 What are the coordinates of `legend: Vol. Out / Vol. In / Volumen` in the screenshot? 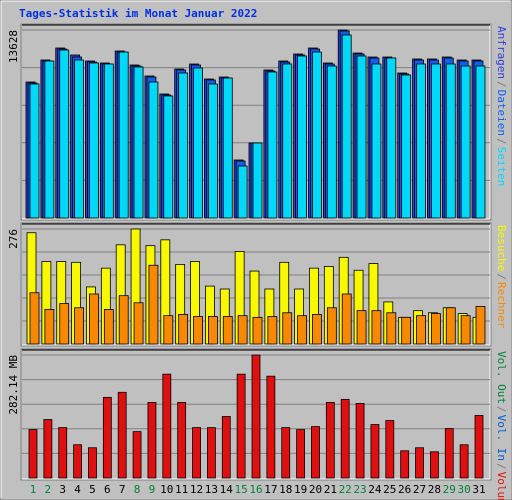 It's located at (501, 425).